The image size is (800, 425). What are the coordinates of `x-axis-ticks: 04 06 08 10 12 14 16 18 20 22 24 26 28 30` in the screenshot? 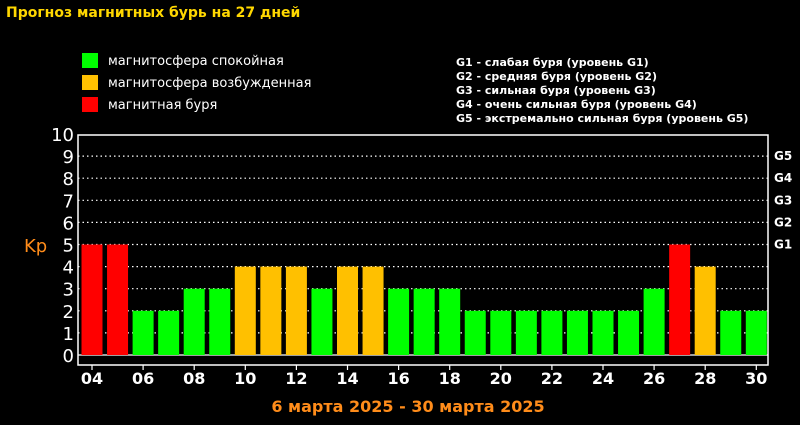 It's located at (424, 376).